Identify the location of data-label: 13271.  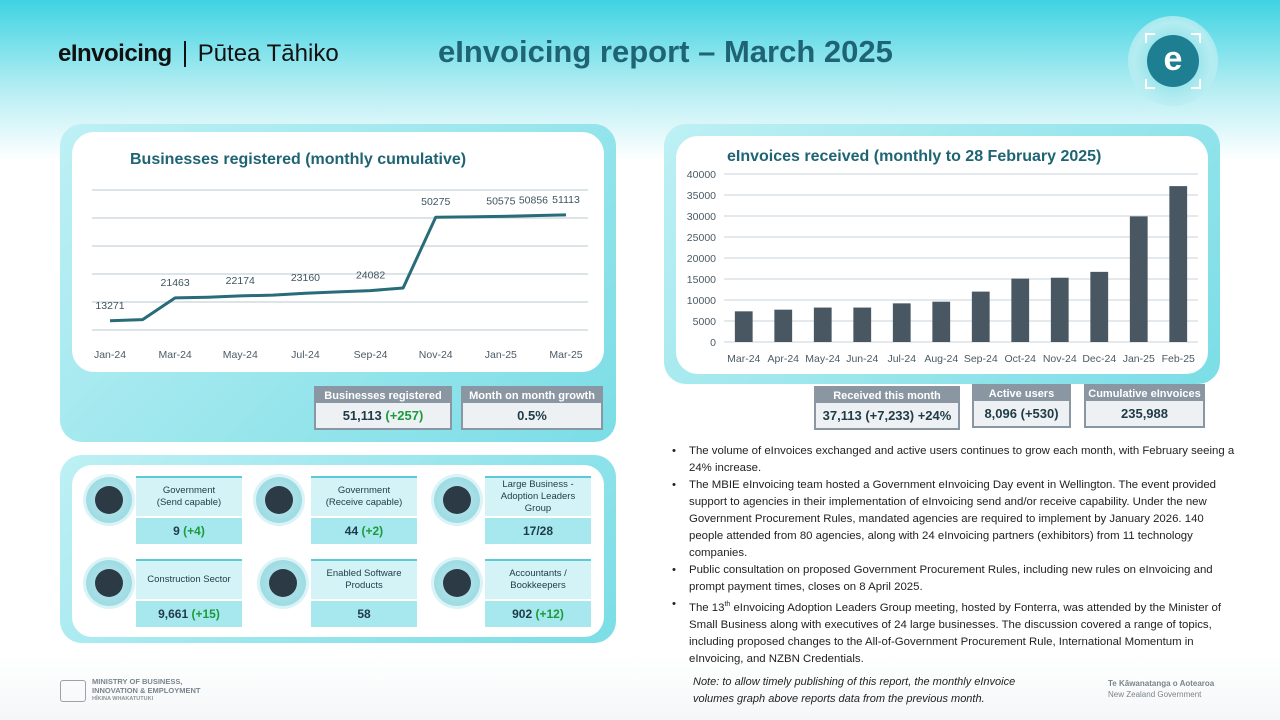
(109, 306).